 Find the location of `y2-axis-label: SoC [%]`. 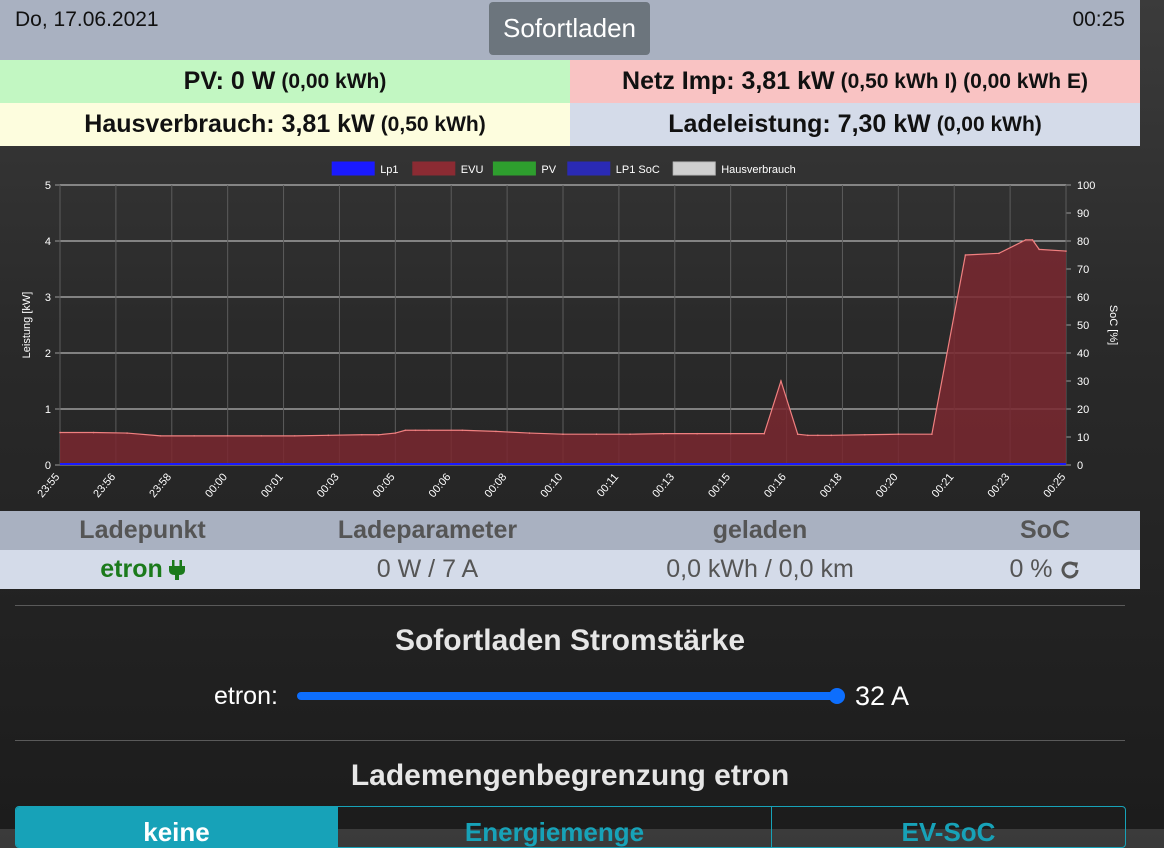

y2-axis-label: SoC [%] is located at coordinates (1113, 325).